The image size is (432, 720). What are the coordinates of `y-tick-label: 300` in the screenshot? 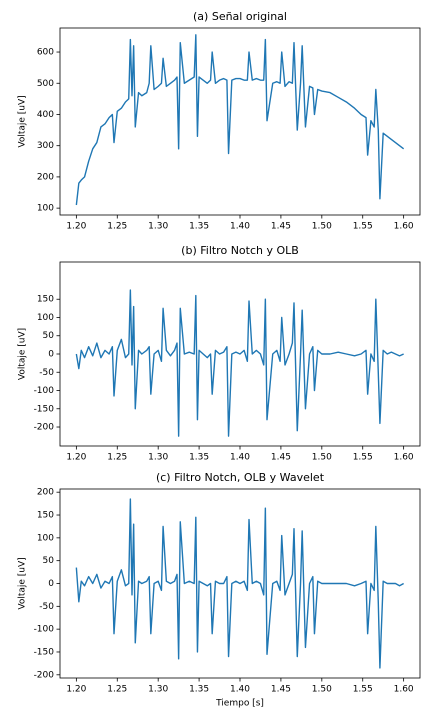 It's located at (45, 146).